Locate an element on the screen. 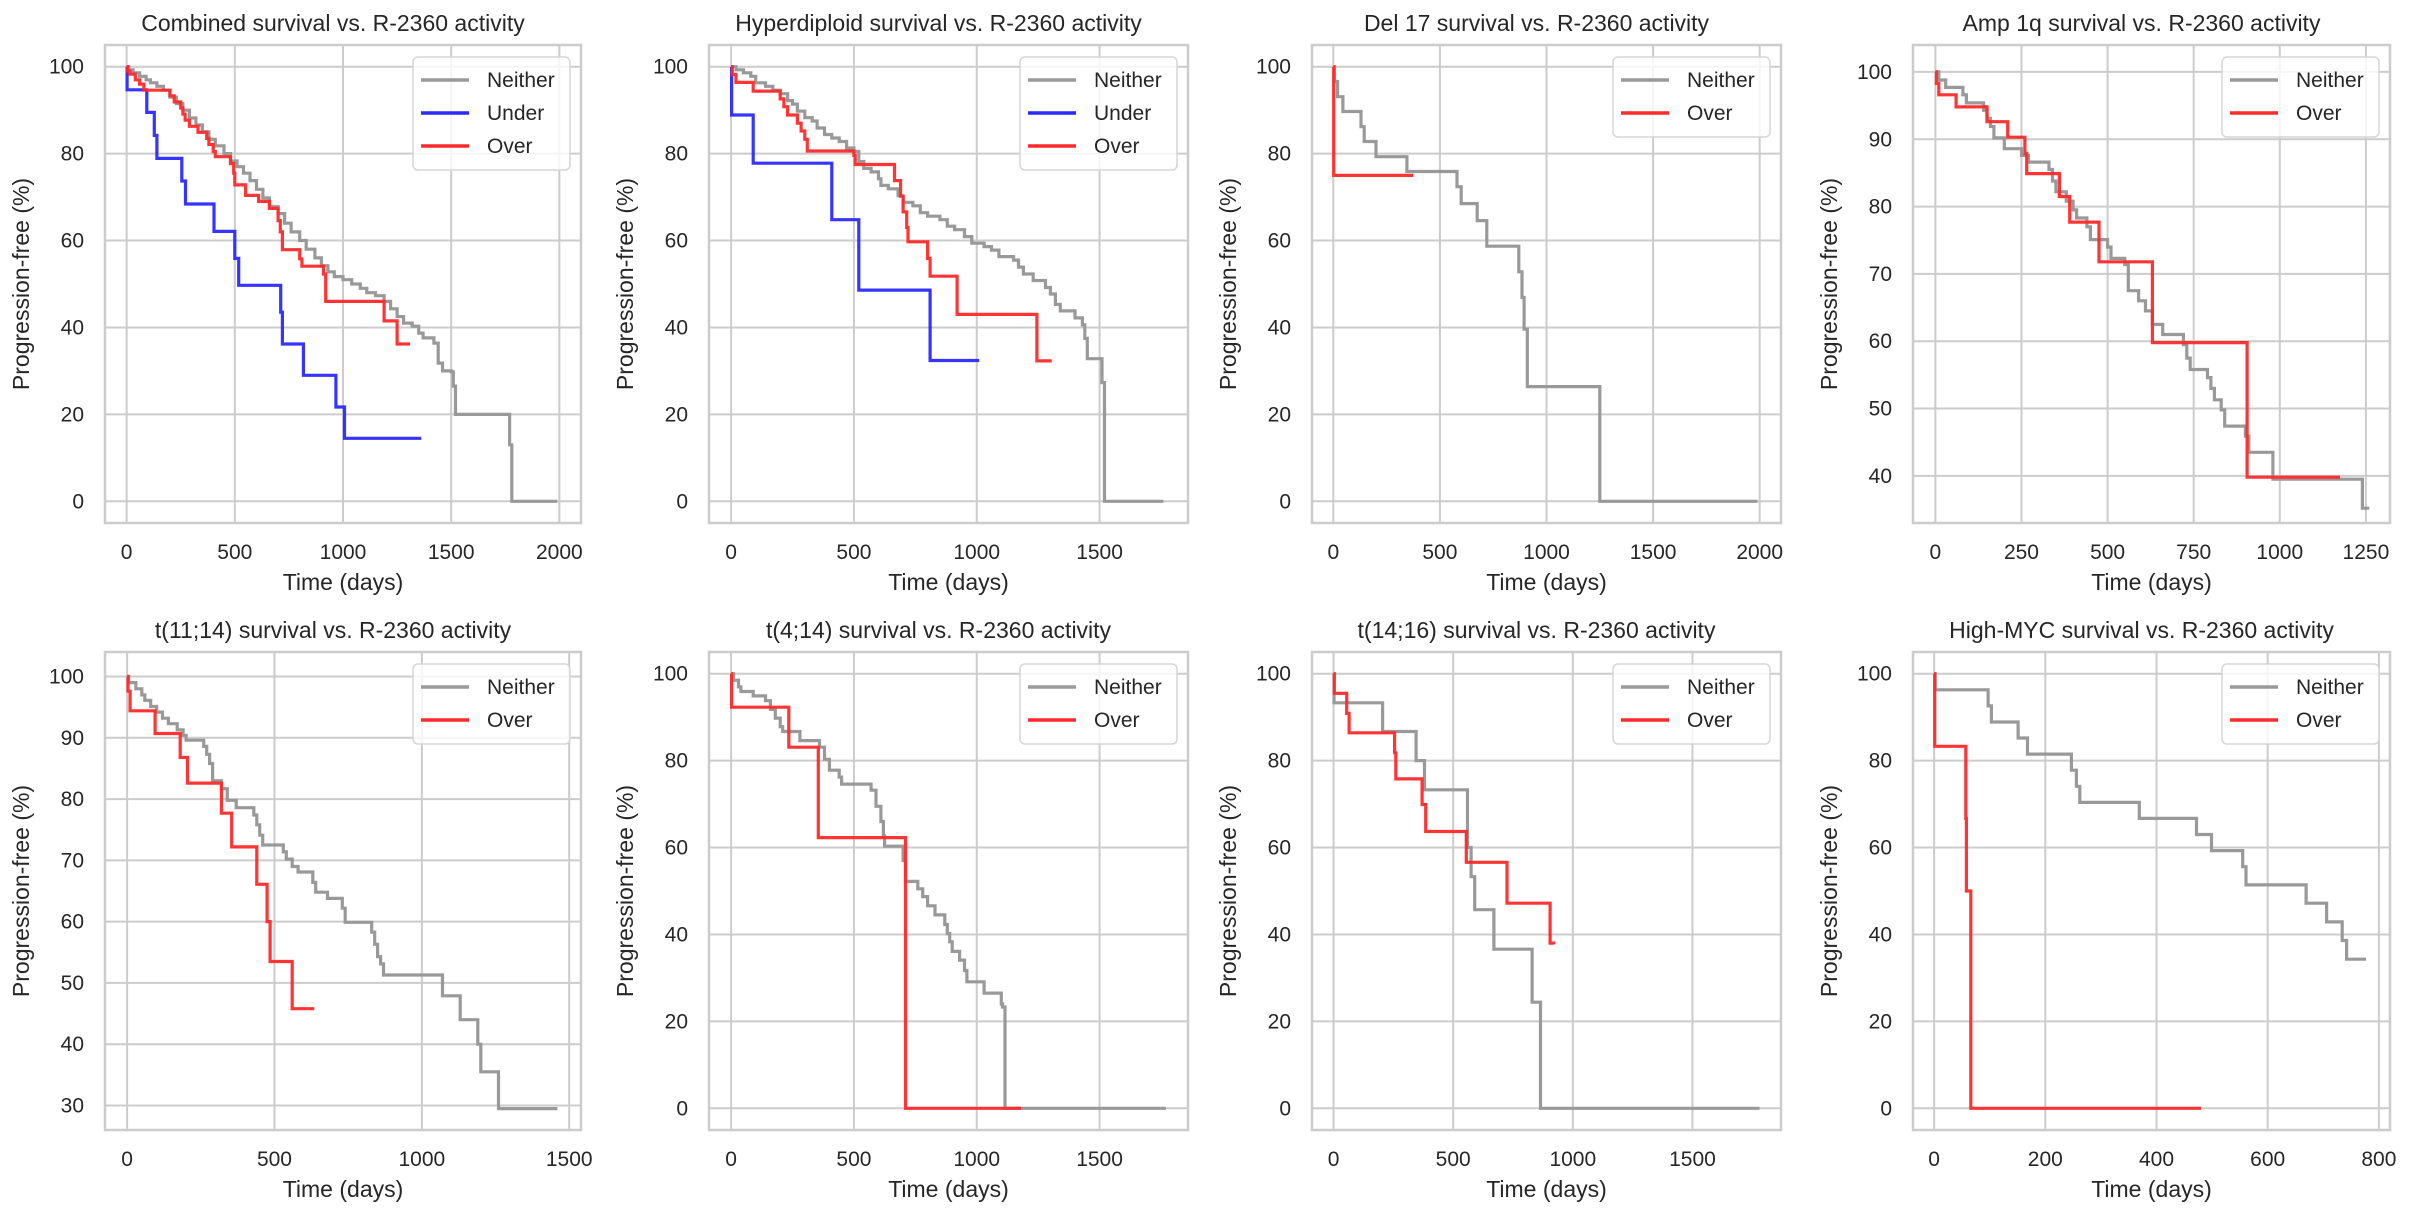 This screenshot has height=1218, width=2418. y-tick-label: 90 is located at coordinates (72, 738).